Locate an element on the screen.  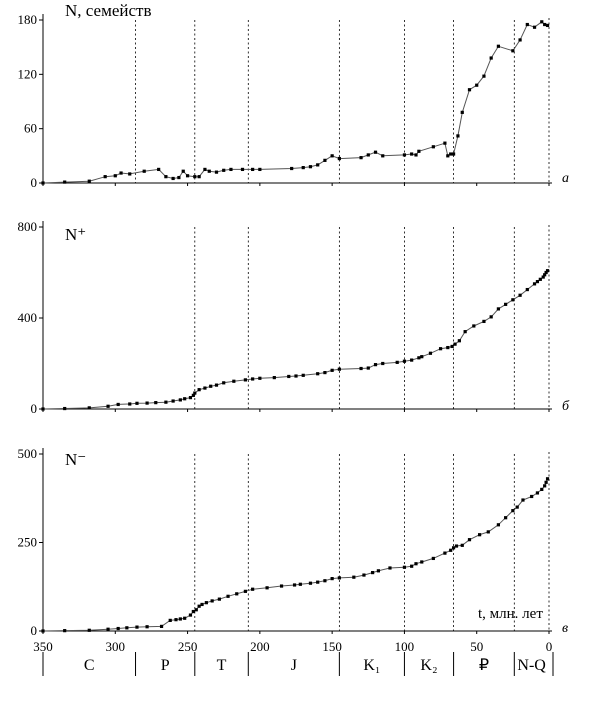
x-tick-label: 250 is located at coordinates (188, 646).